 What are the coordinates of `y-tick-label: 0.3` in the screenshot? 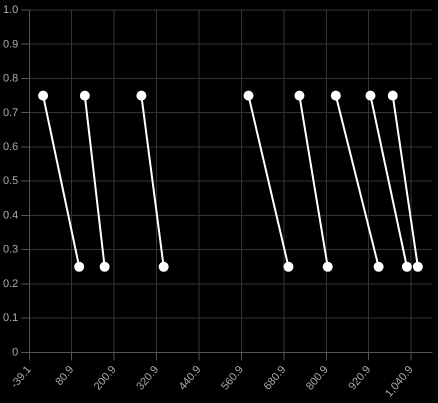 It's located at (10, 250).